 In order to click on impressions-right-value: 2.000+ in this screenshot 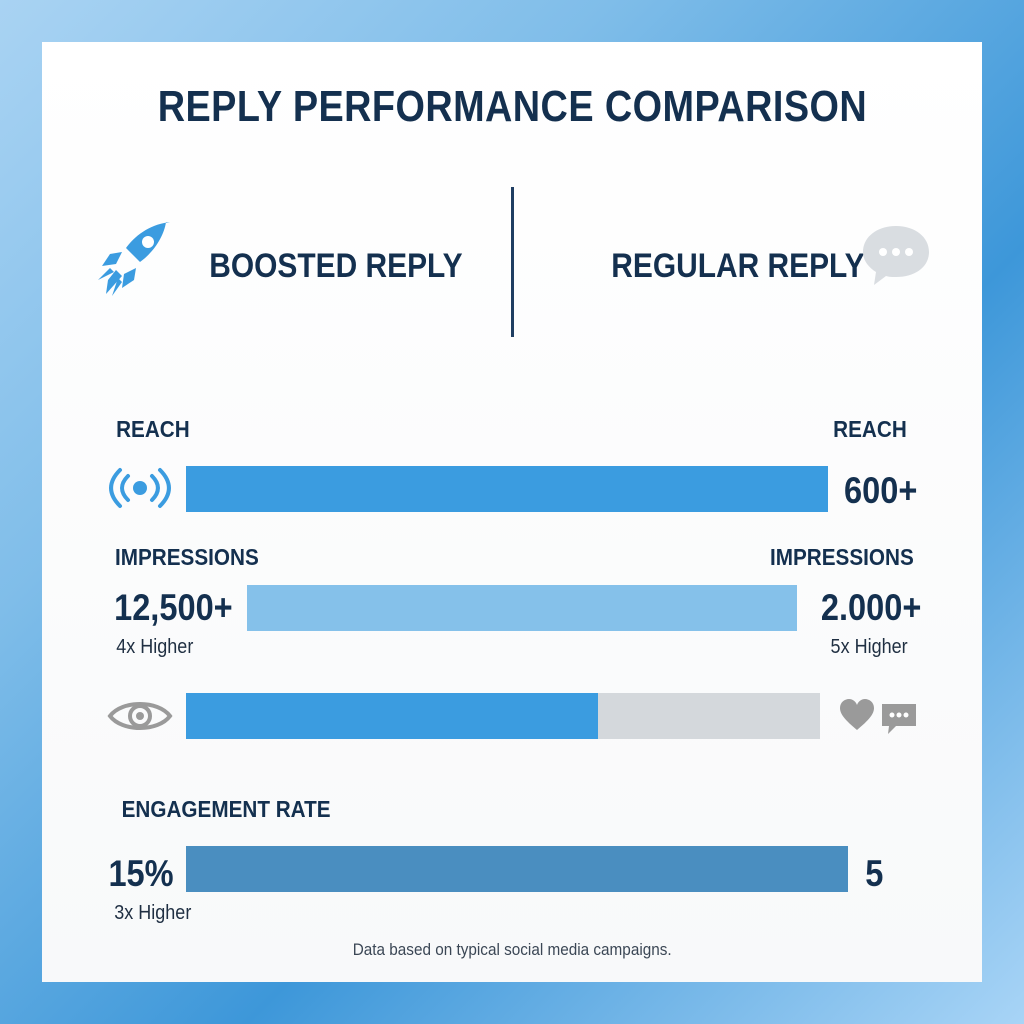, I will do `click(871, 607)`.